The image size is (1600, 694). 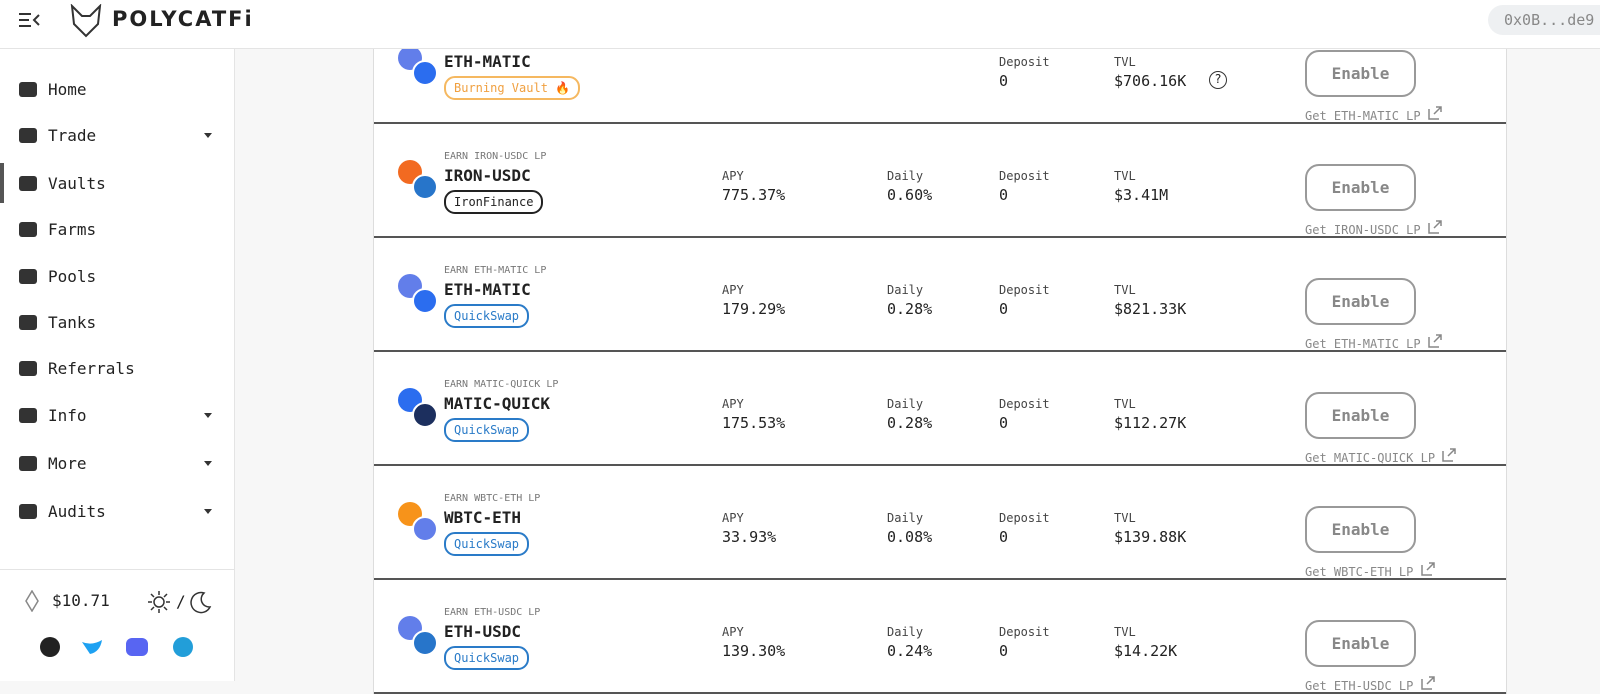 I want to click on apy-value: 139.30%, so click(x=754, y=651).